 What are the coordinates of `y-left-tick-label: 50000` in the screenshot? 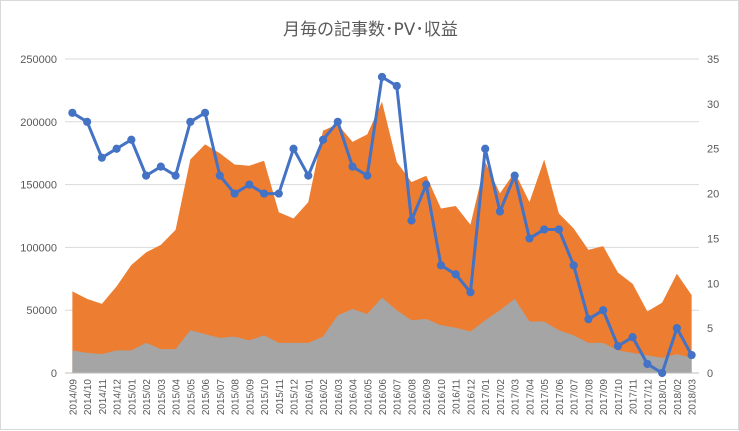 It's located at (41, 311).